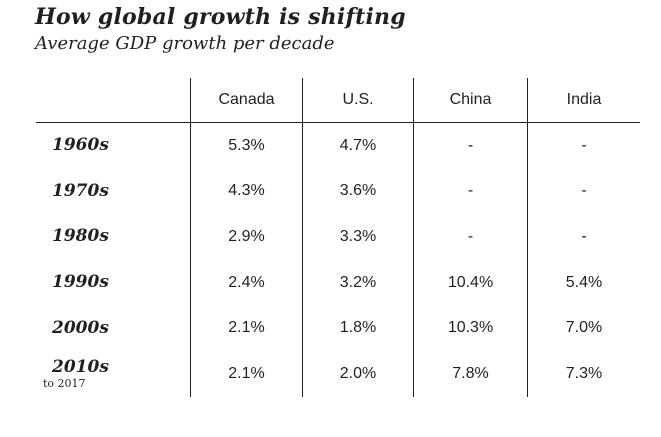 The width and height of the screenshot is (661, 437). Describe the element at coordinates (113, 237) in the screenshot. I see `row-label-1980s: 1980s` at that location.